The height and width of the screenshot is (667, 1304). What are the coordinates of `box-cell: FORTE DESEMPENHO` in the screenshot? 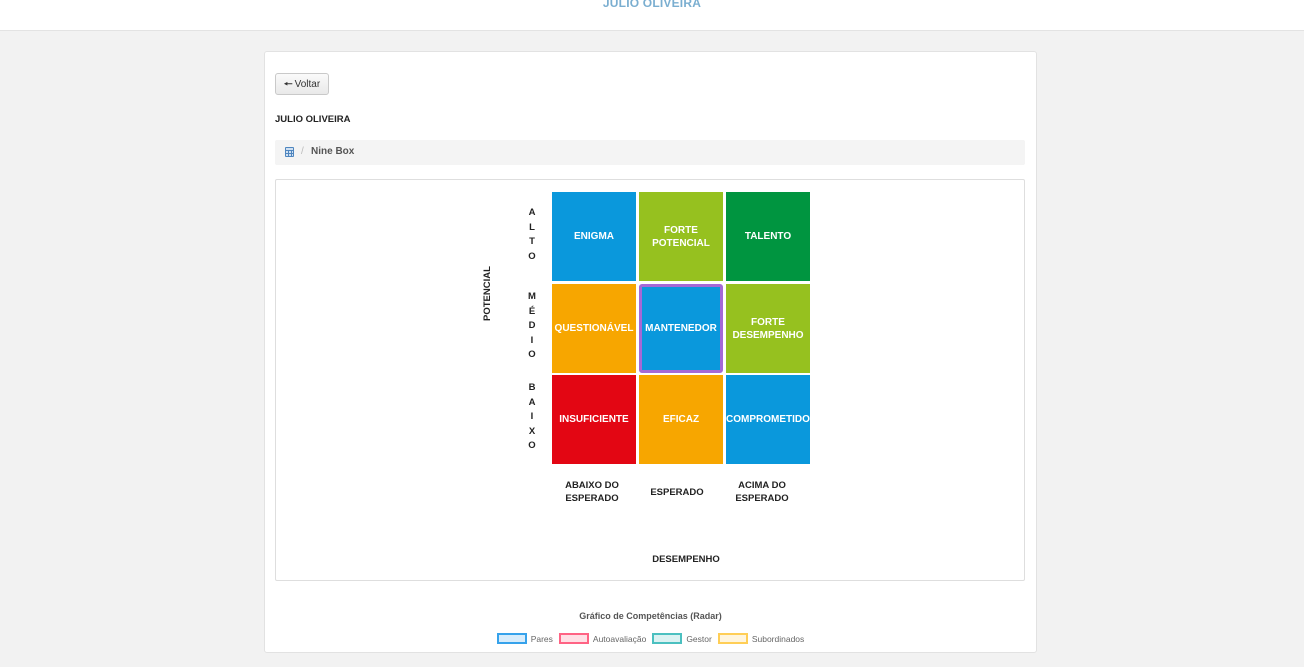 It's located at (768, 328).